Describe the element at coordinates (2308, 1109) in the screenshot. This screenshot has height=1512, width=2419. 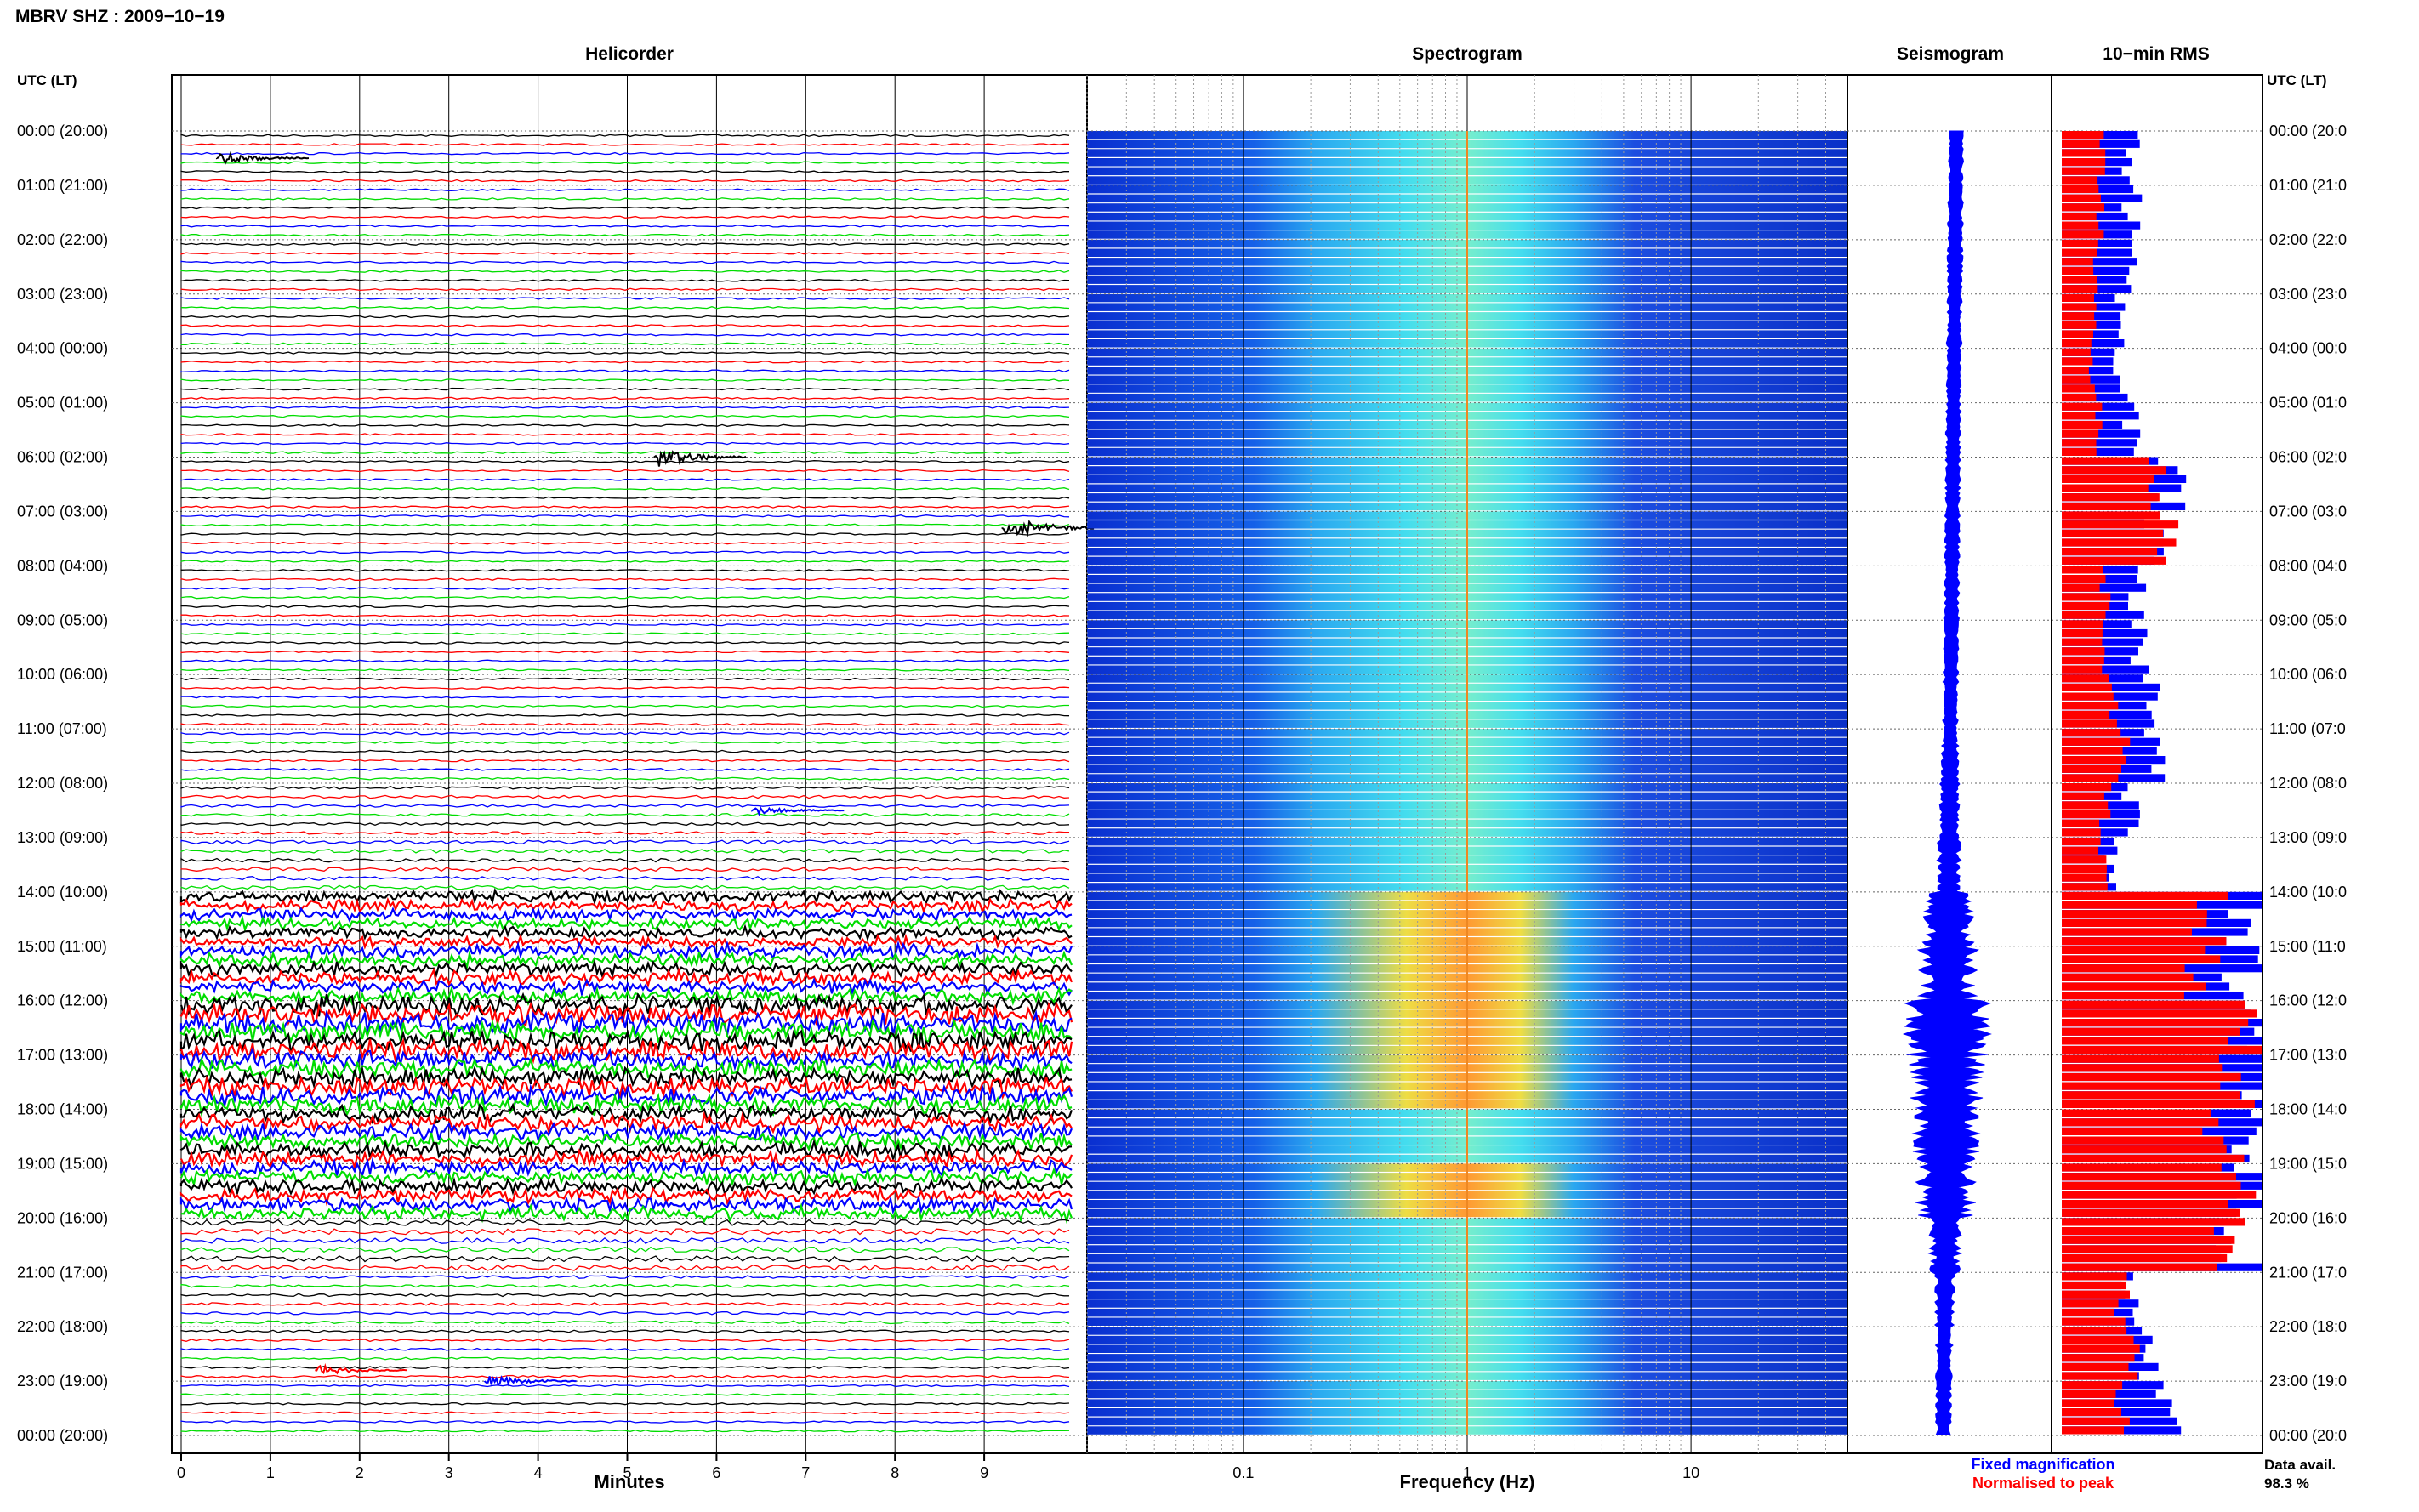
I see `hour-label-right: 18:00 (14:0` at that location.